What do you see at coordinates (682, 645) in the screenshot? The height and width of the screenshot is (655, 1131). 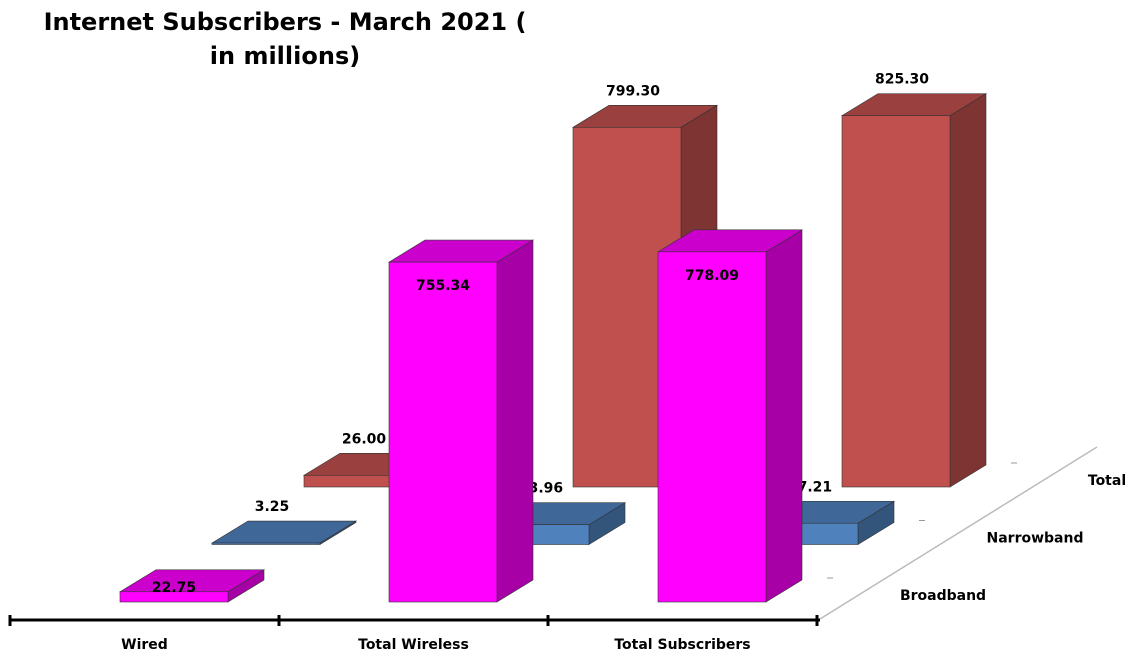 I see `x-tick-label: Total Subscribers` at bounding box center [682, 645].